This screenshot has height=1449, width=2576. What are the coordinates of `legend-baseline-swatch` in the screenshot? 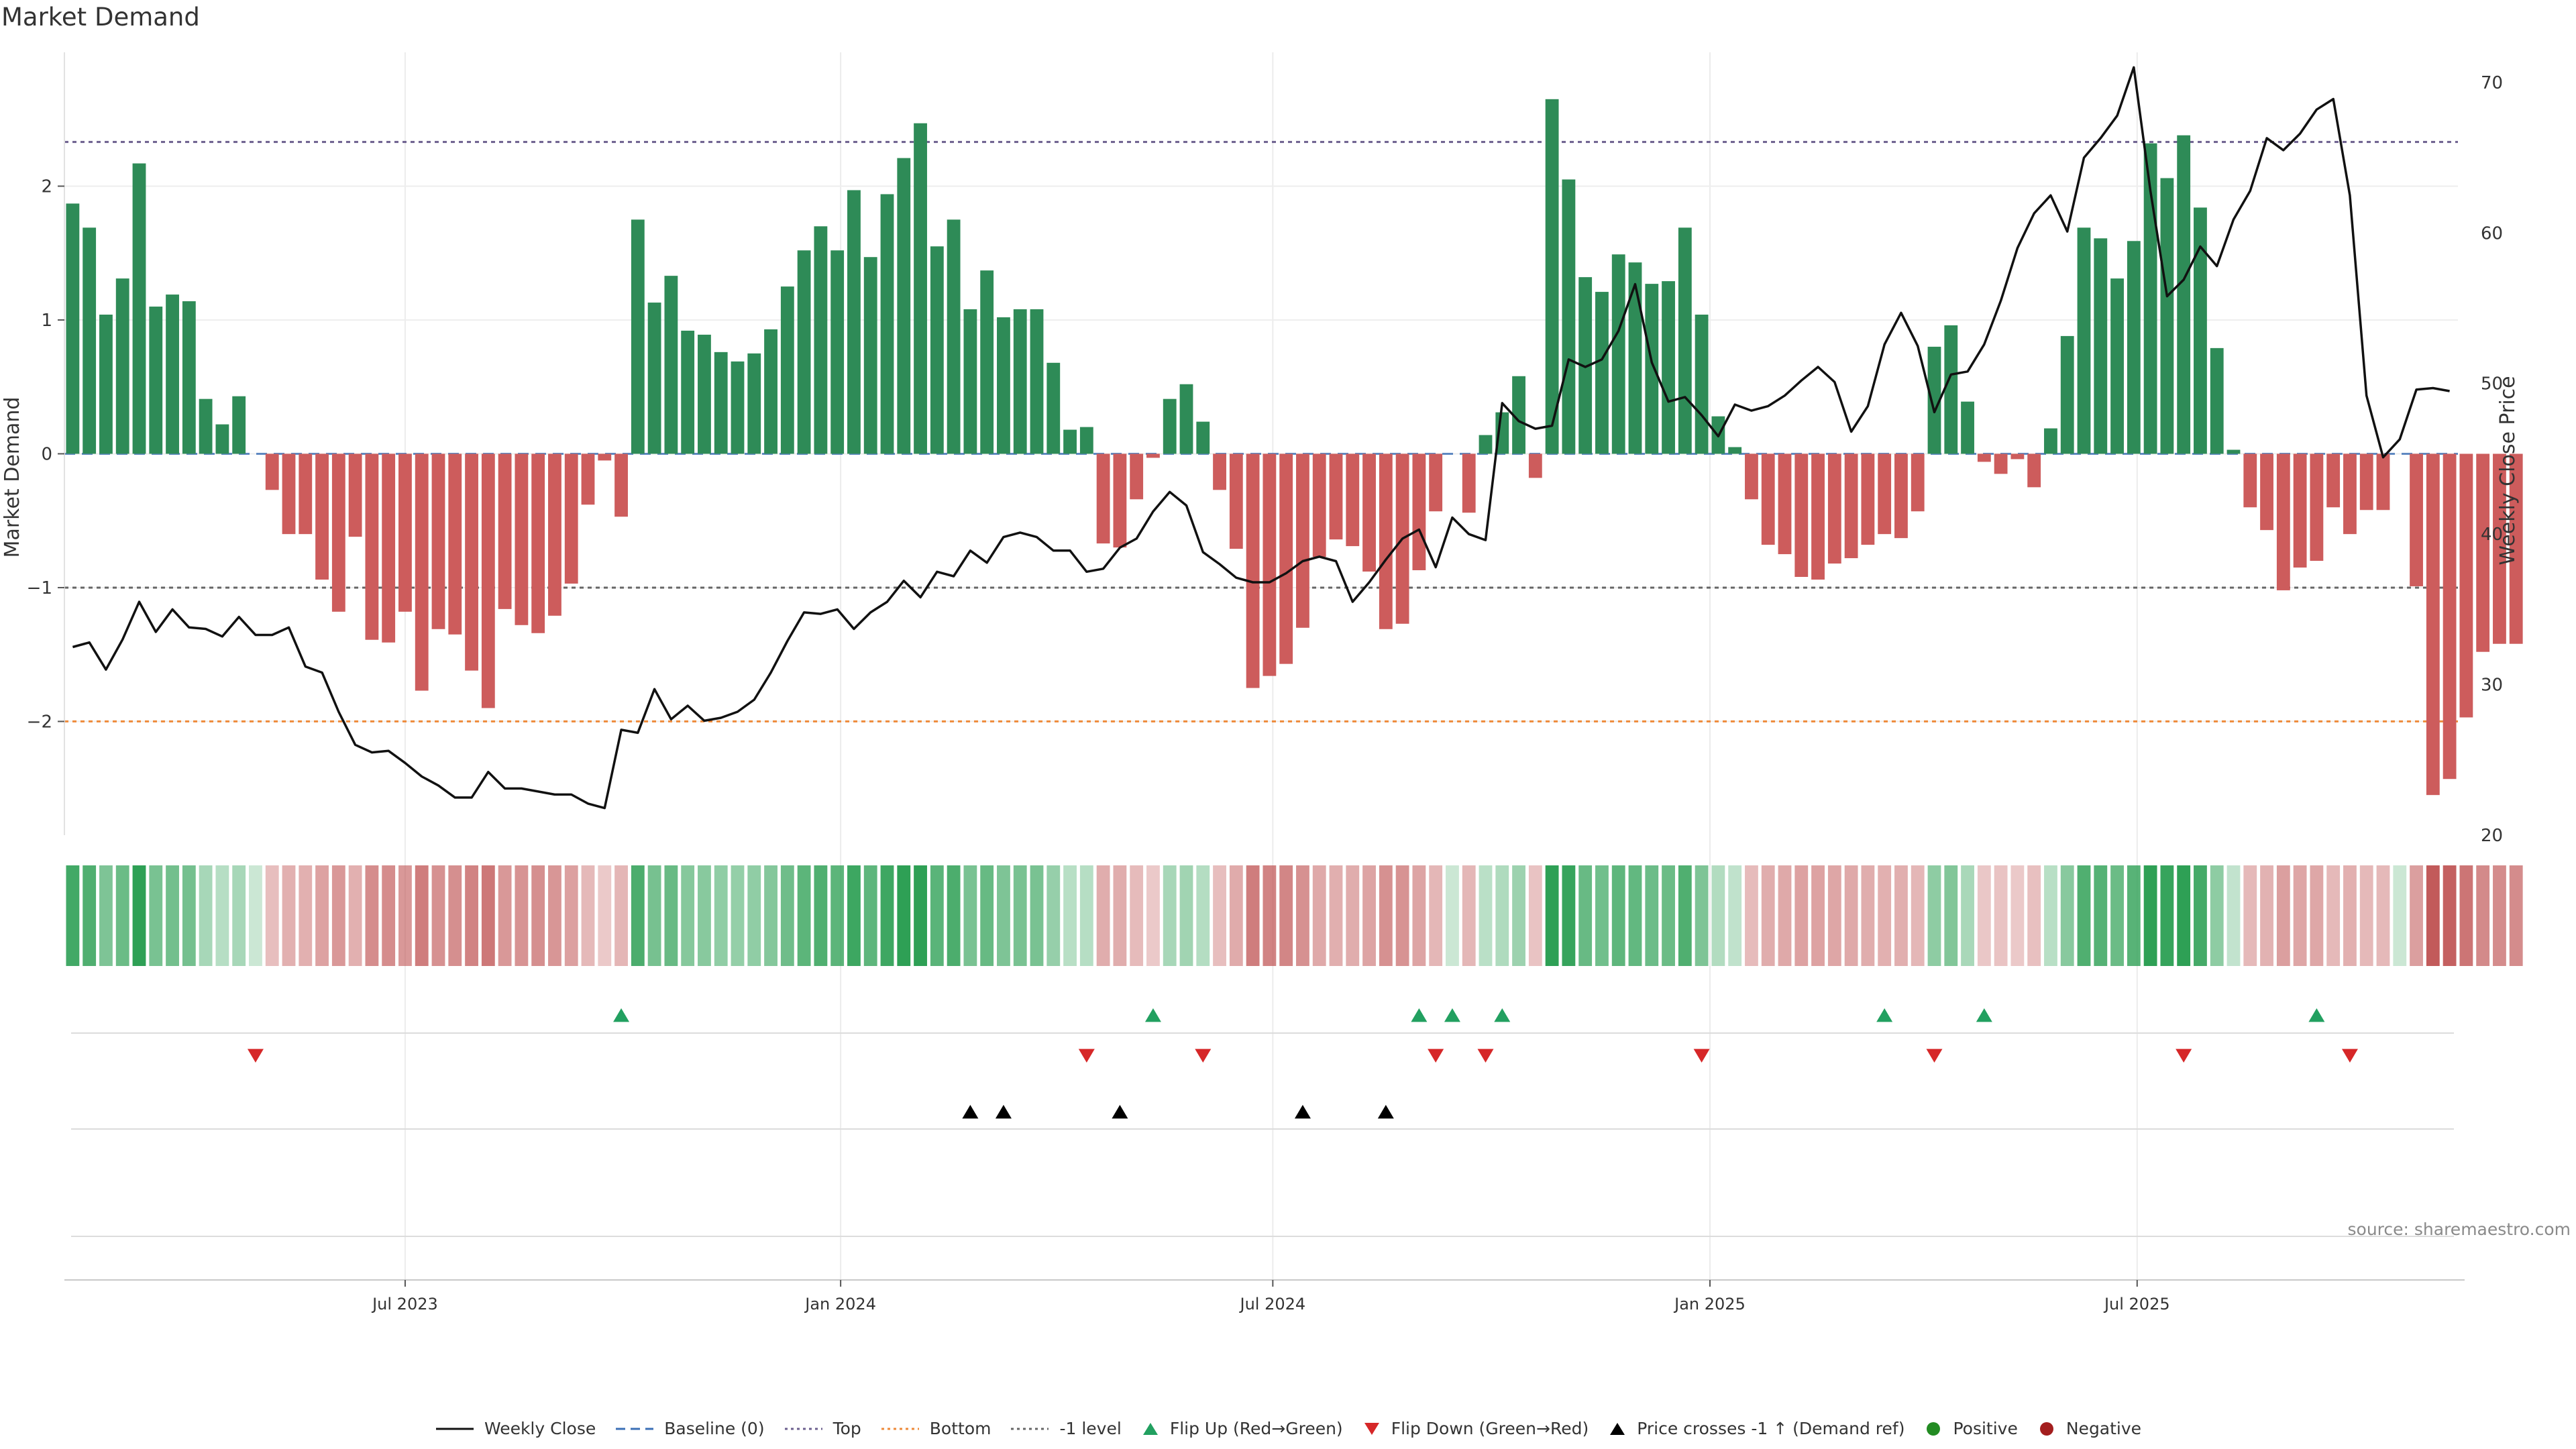 It's located at (634, 1429).